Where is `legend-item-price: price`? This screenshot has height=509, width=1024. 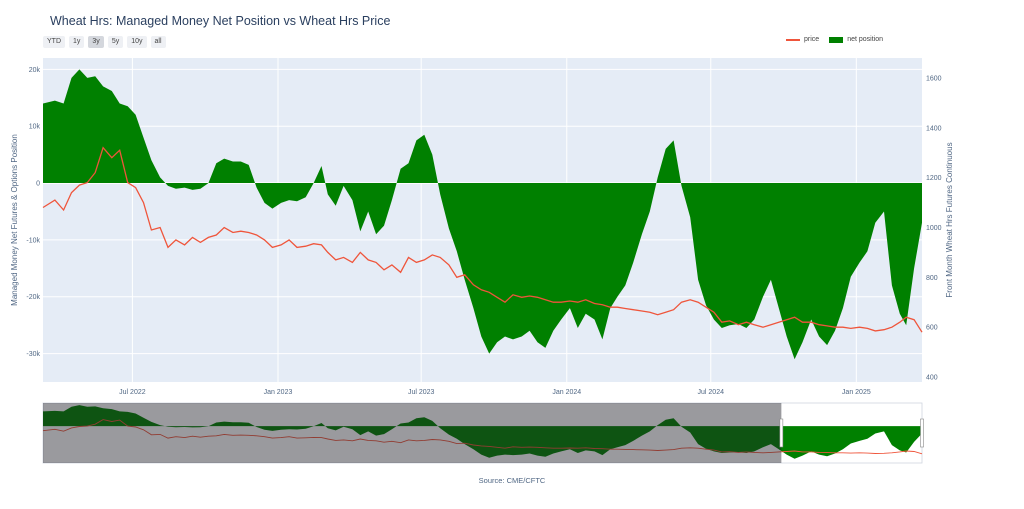
legend-item-price: price is located at coordinates (802, 39).